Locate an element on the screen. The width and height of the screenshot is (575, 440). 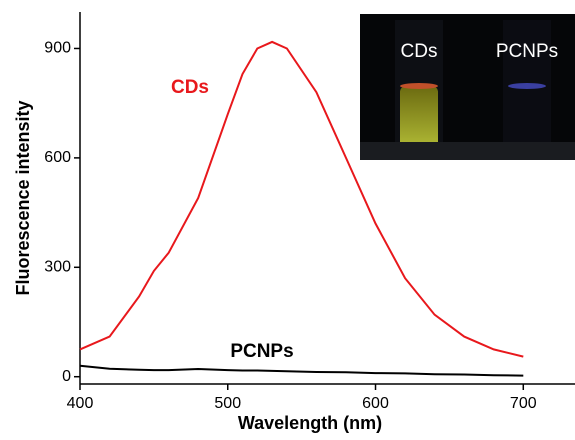
series-label: CDs is located at coordinates (190, 87).